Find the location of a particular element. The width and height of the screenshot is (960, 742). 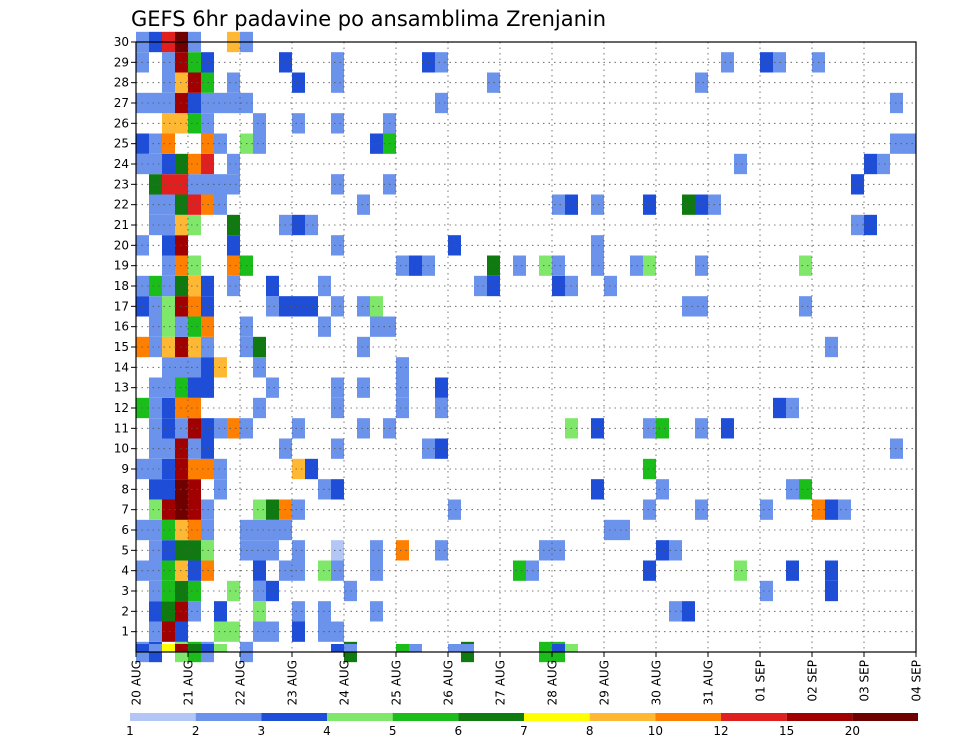

x-tick-label: 21 AUG is located at coordinates (189, 682).